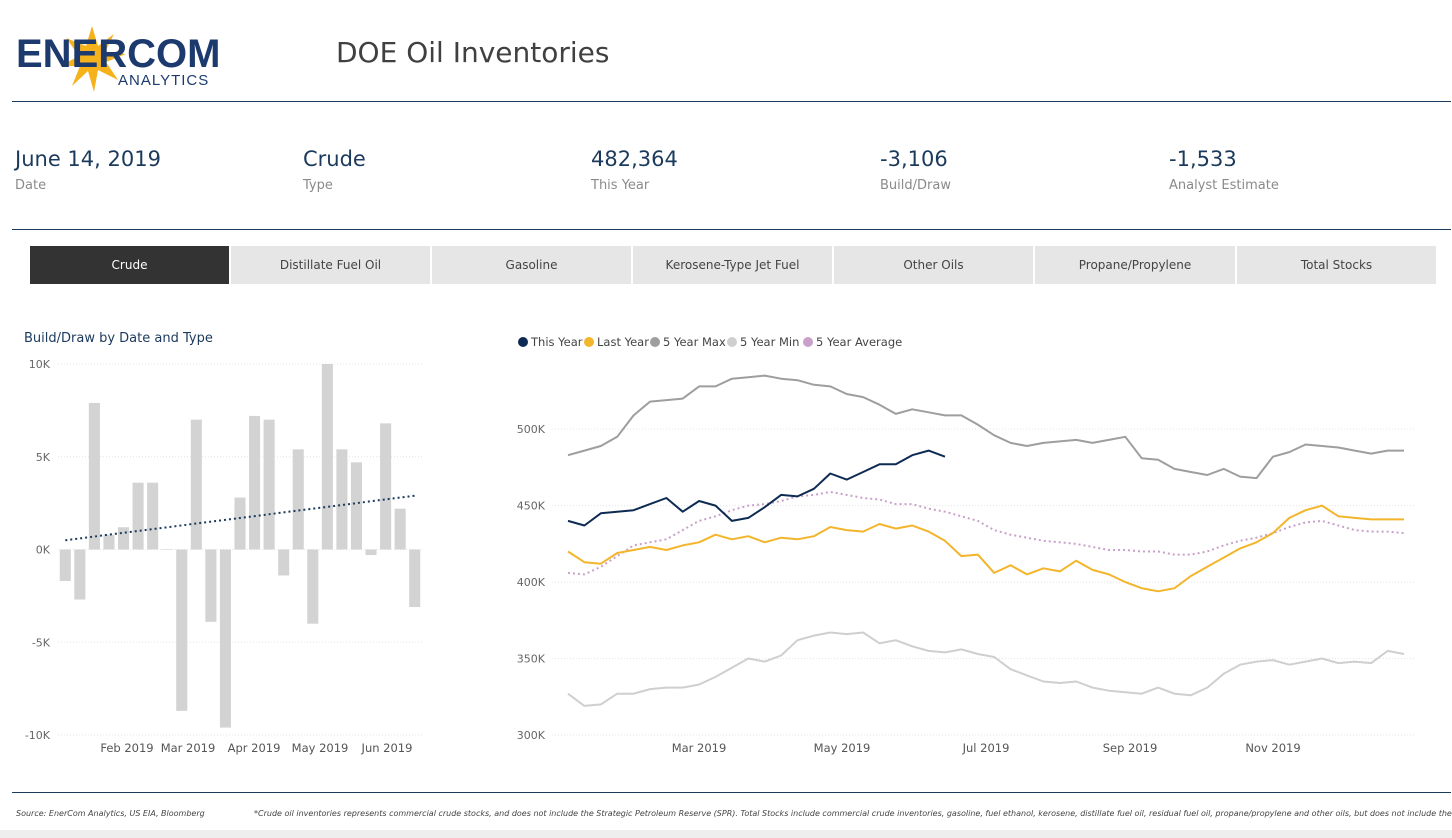 Image resolution: width=1452 pixels, height=838 pixels. I want to click on build-draw-chart-title: Build/Draw by Date and Type, so click(118, 338).